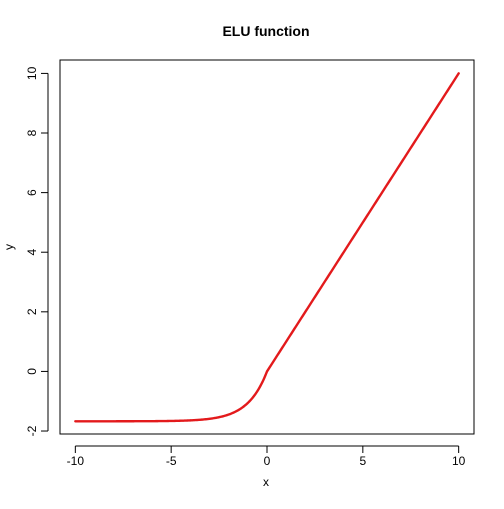 The width and height of the screenshot is (504, 509). Describe the element at coordinates (265, 31) in the screenshot. I see `chart-title: ELU function` at that location.